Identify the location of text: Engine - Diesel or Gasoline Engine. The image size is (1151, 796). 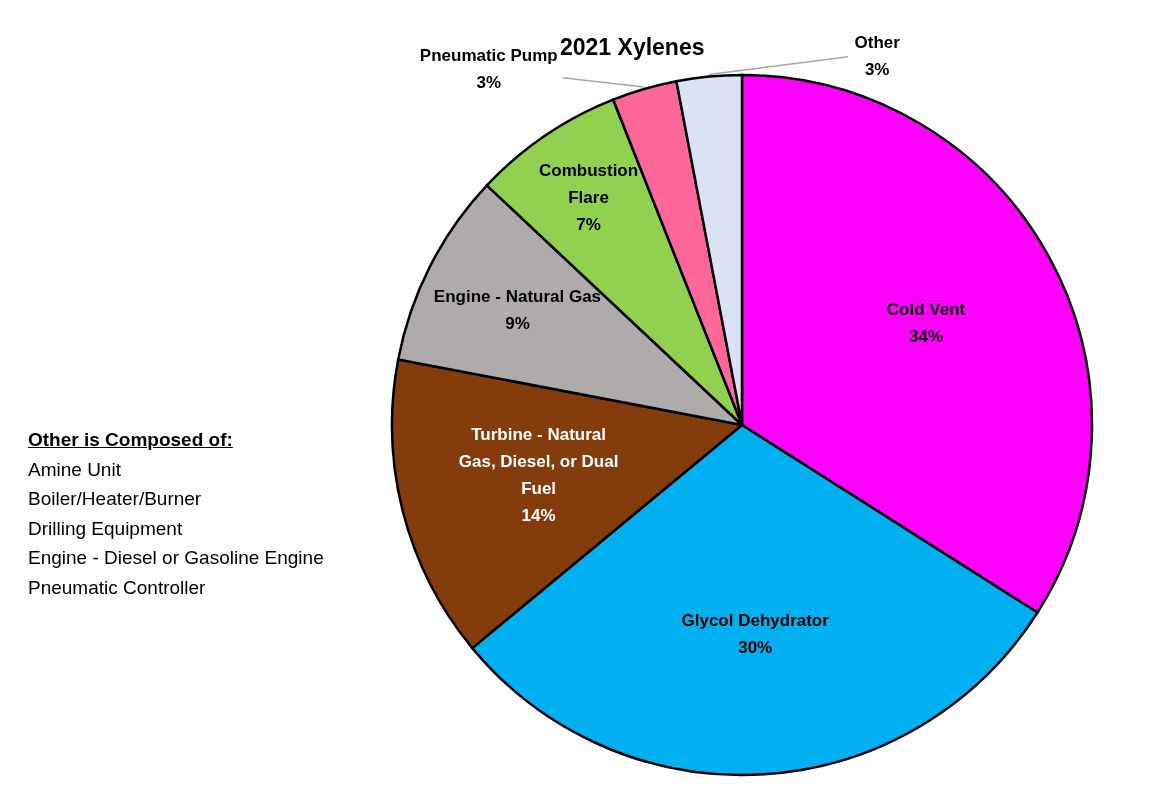
(176, 558).